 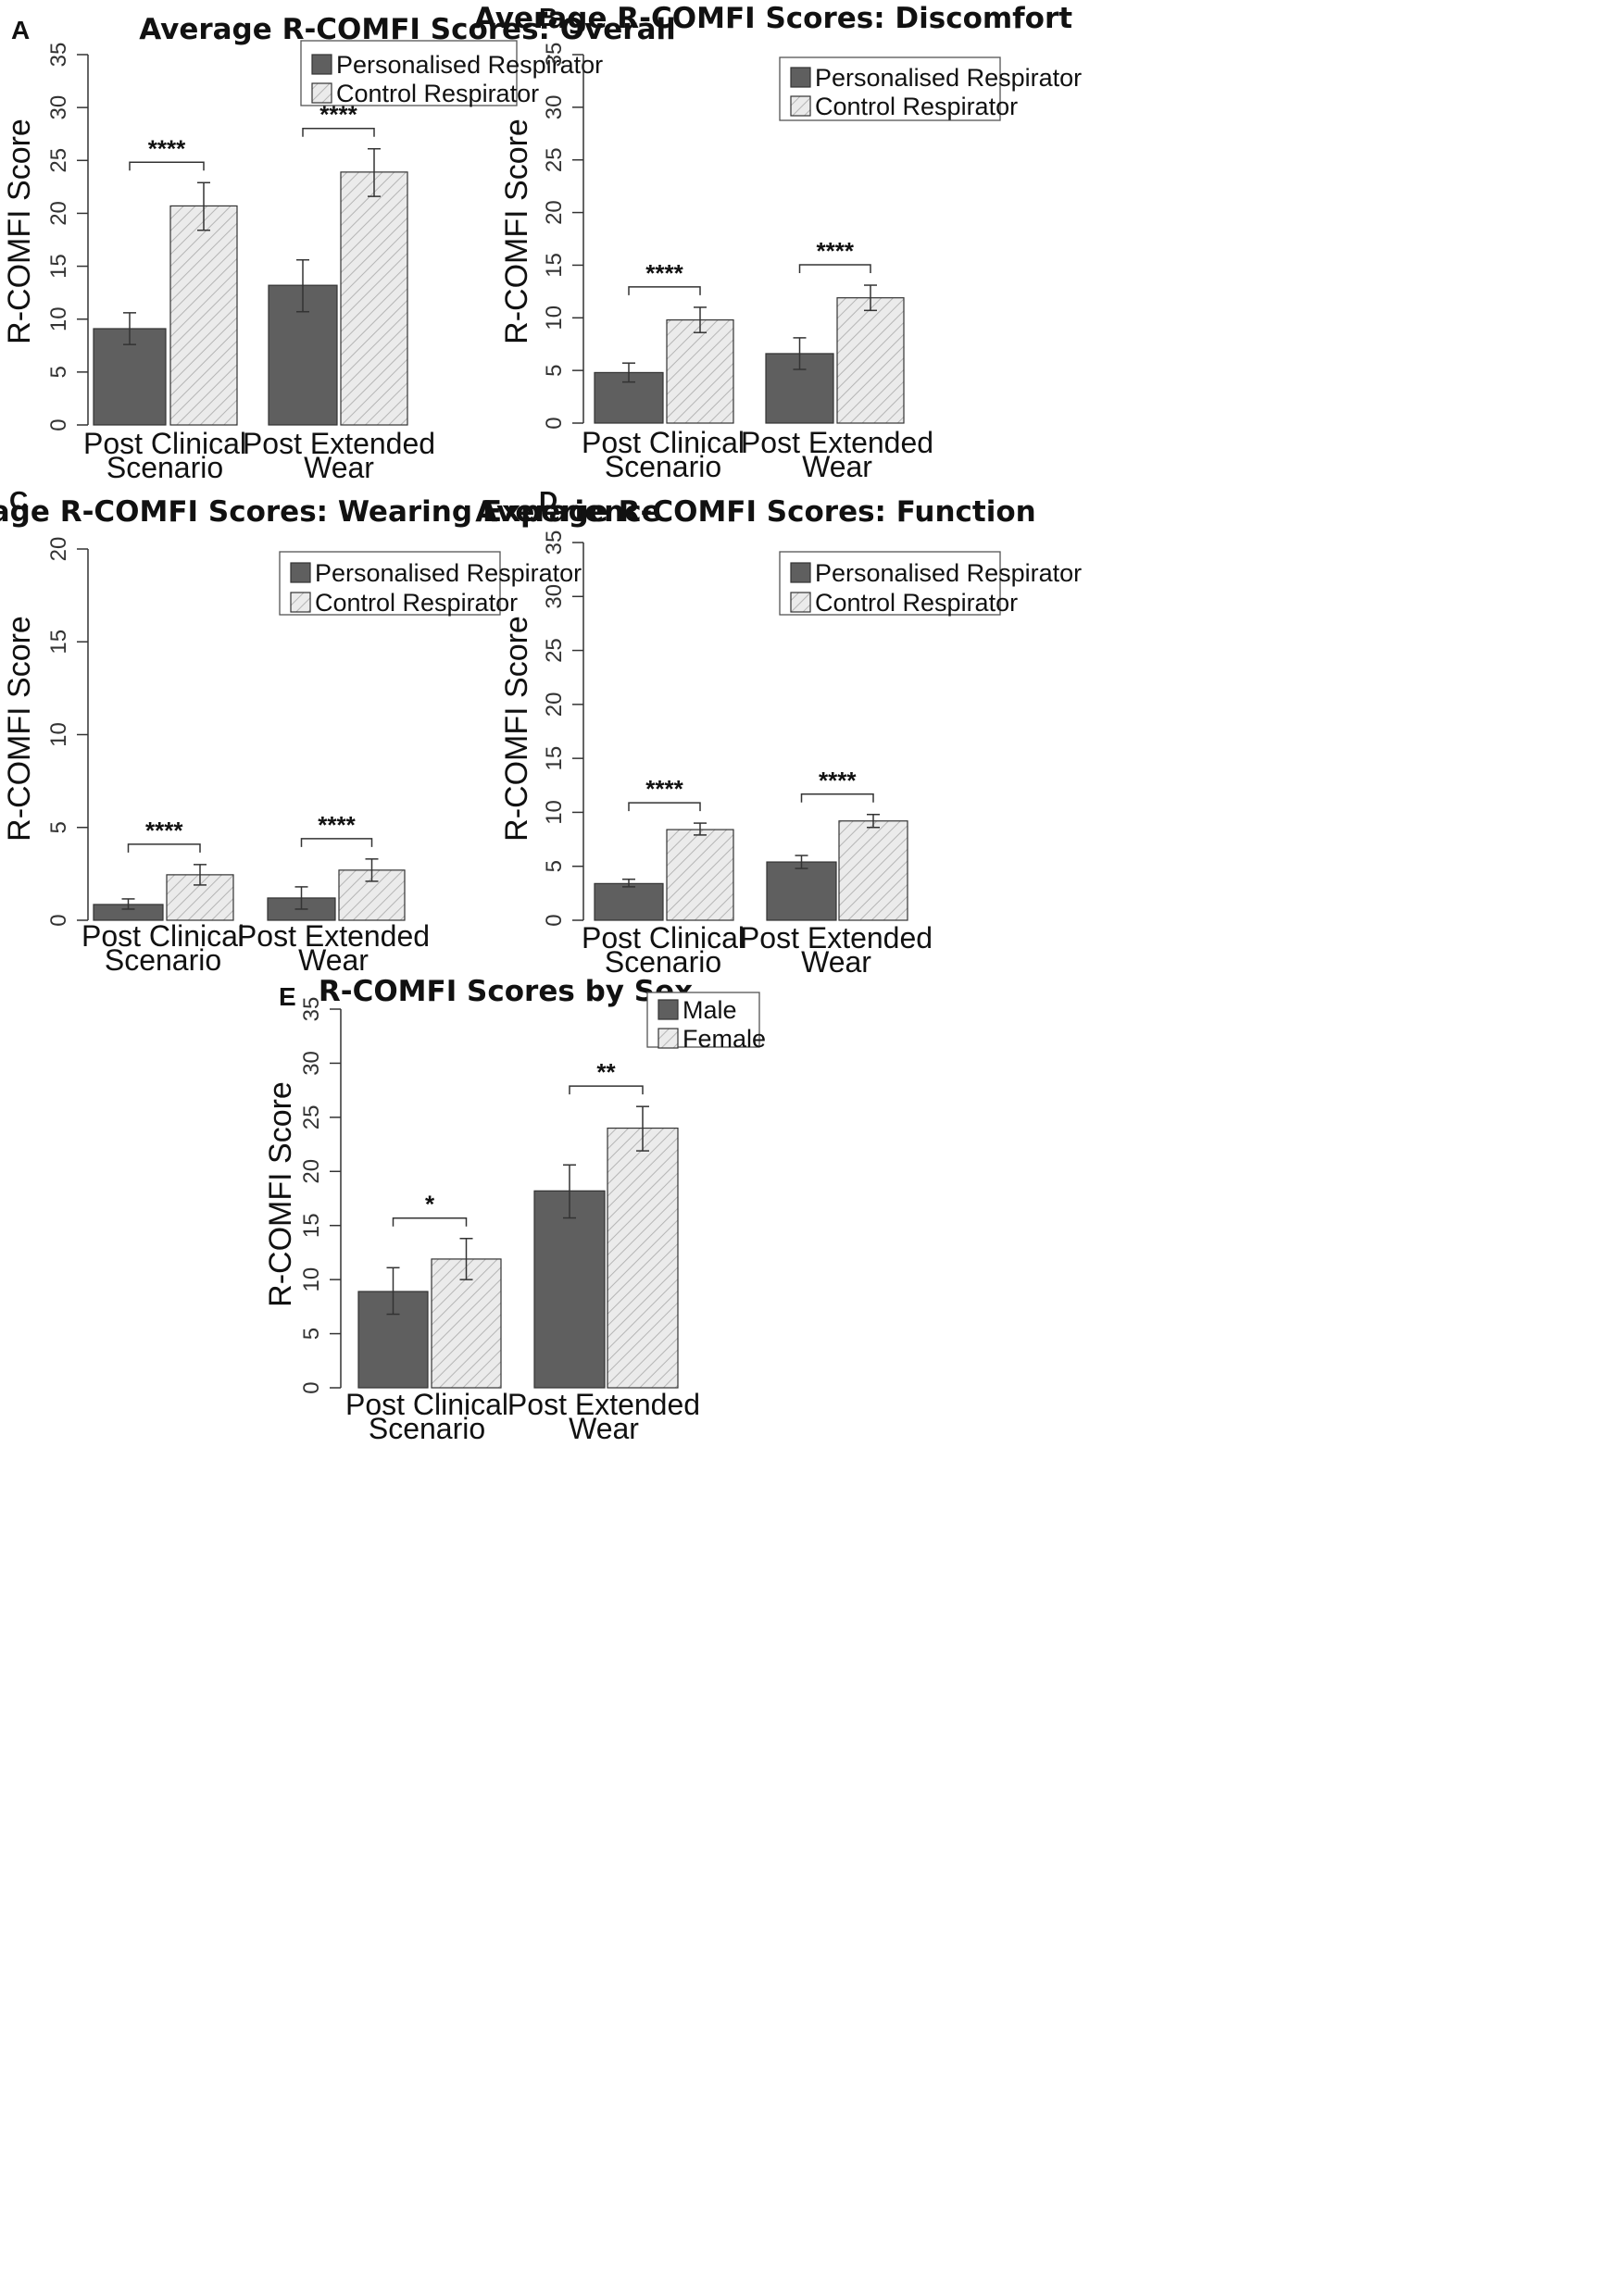 I want to click on bar-dark, so click(x=569, y=1289).